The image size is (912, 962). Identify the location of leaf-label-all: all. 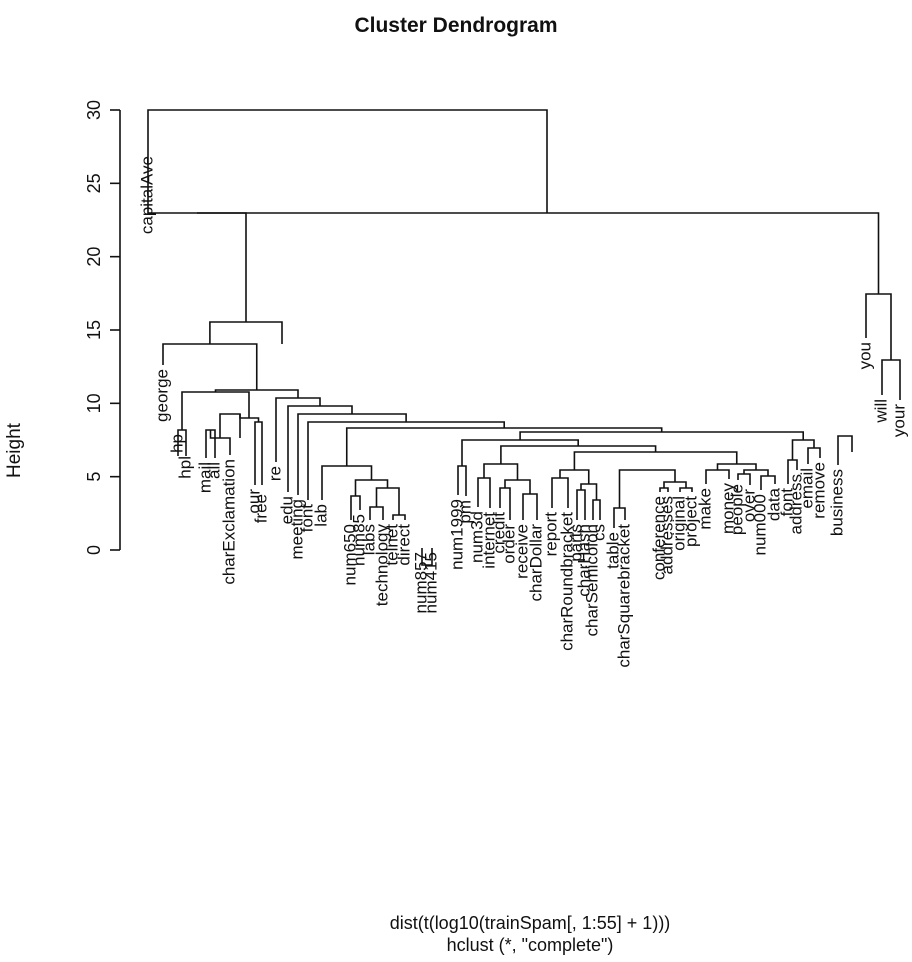
(213, 470).